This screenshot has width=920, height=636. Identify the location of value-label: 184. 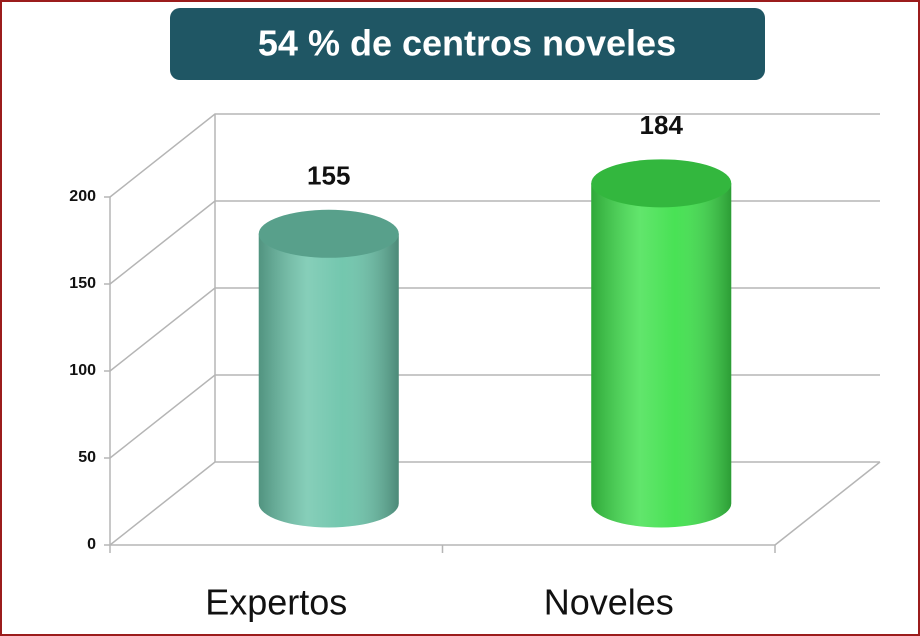
(662, 125).